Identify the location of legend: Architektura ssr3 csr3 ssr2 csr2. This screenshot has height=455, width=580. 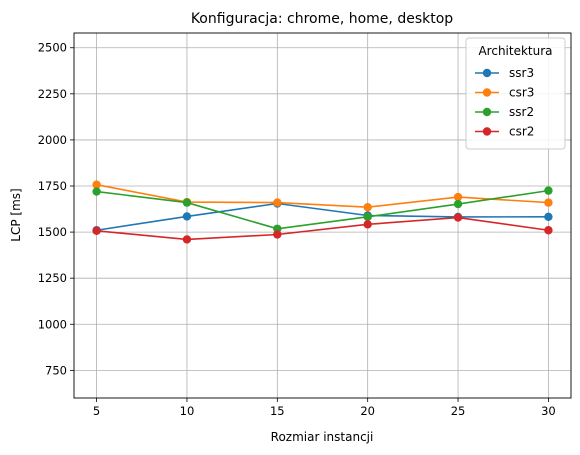
(515, 93).